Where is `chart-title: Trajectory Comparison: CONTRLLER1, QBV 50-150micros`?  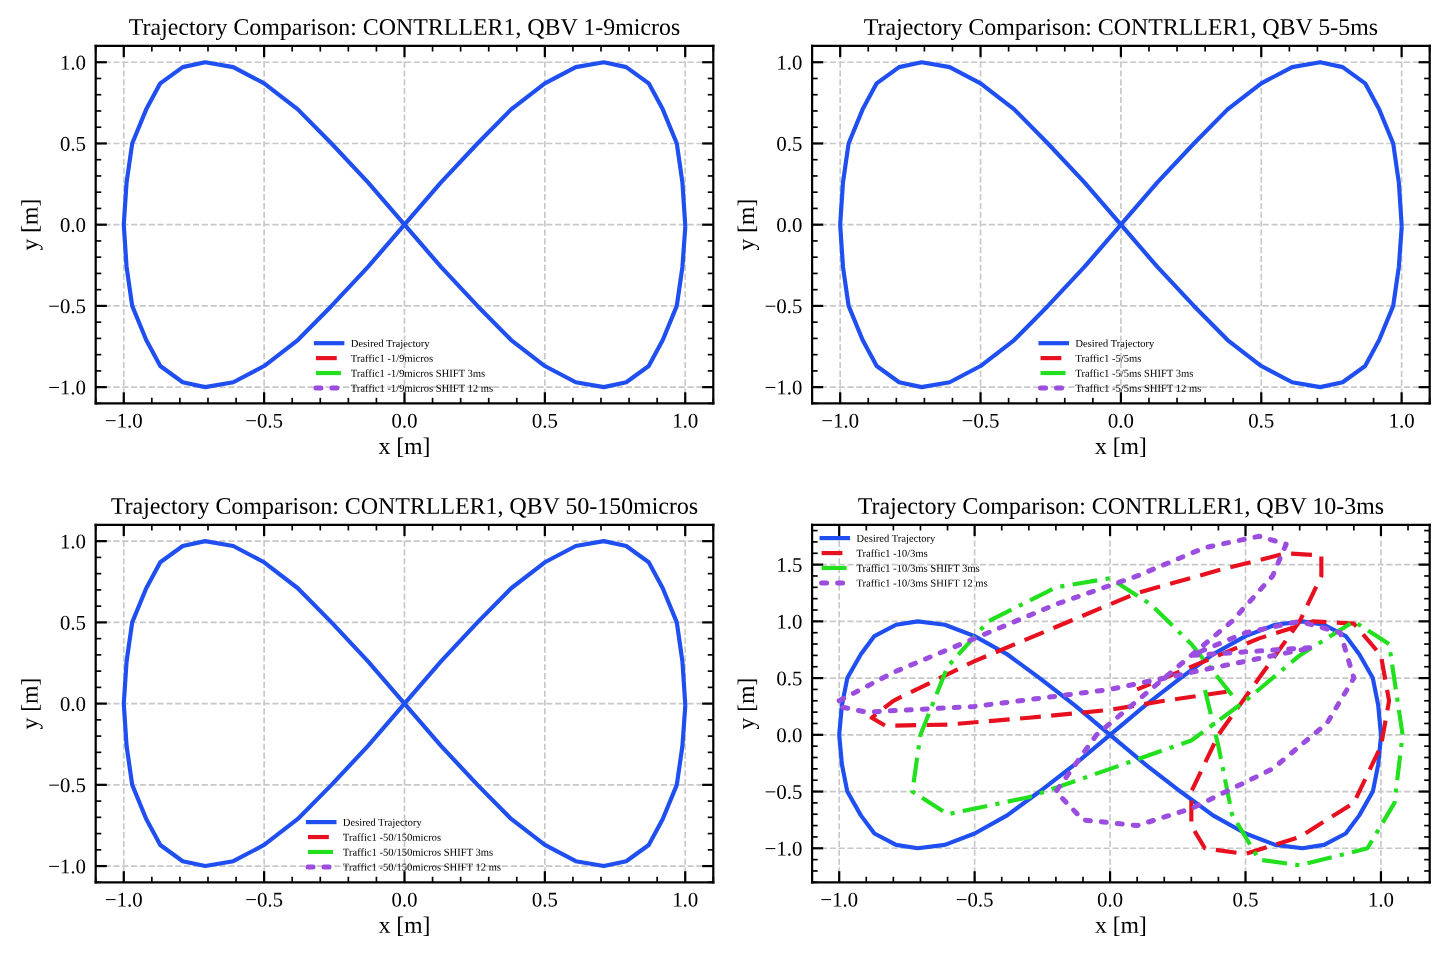
chart-title: Trajectory Comparison: CONTRLLER1, QBV 50-150micros is located at coordinates (404, 508).